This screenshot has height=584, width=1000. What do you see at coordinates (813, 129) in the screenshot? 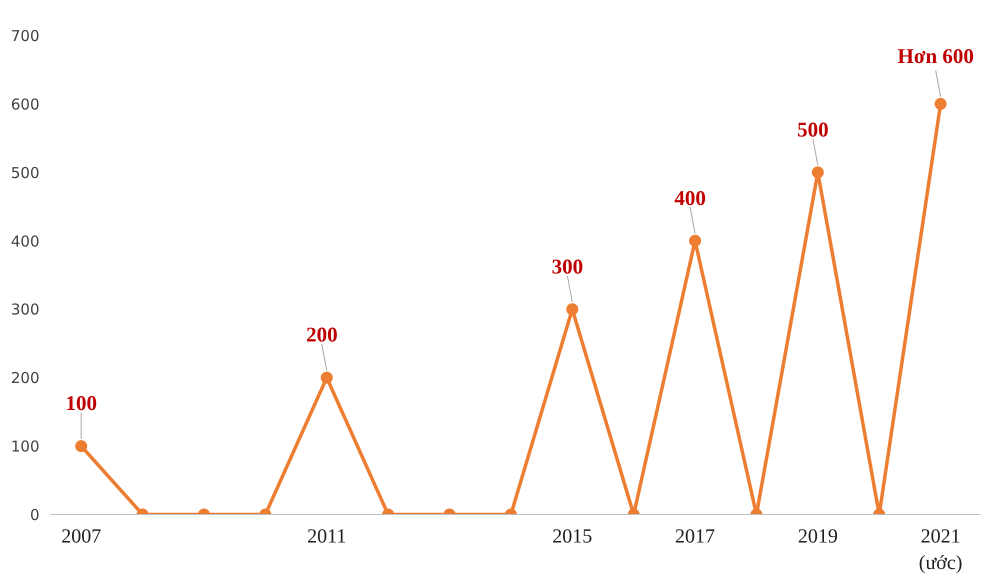
I see `data-label: 500` at bounding box center [813, 129].